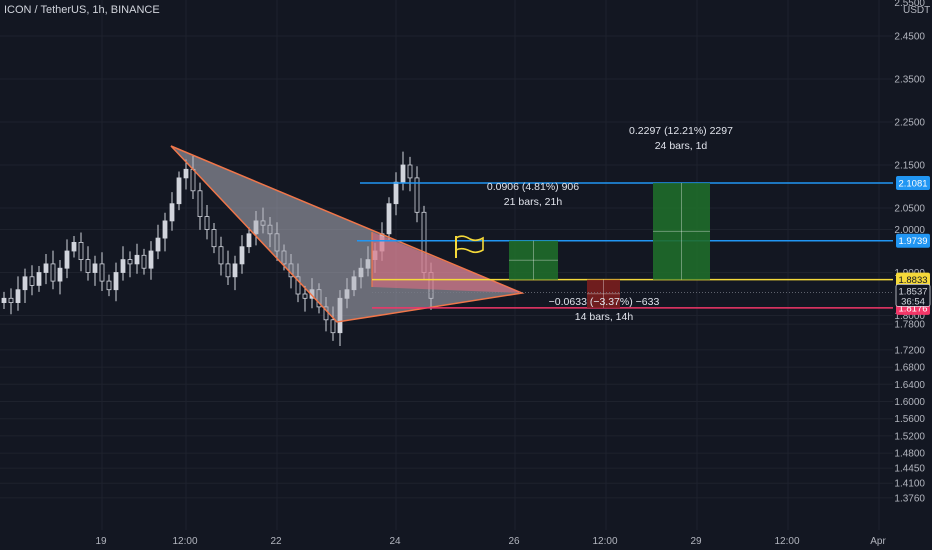 The width and height of the screenshot is (932, 550). What do you see at coordinates (909, 37) in the screenshot?
I see `price-tick-label: 2.4500` at bounding box center [909, 37].